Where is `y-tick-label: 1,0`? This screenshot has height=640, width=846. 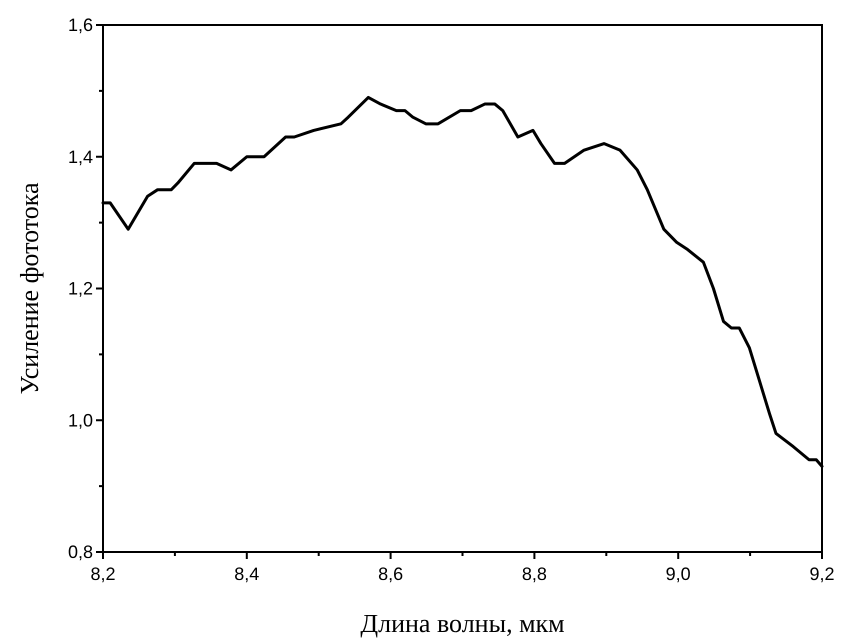 y-tick-label: 1,0 is located at coordinates (80, 420).